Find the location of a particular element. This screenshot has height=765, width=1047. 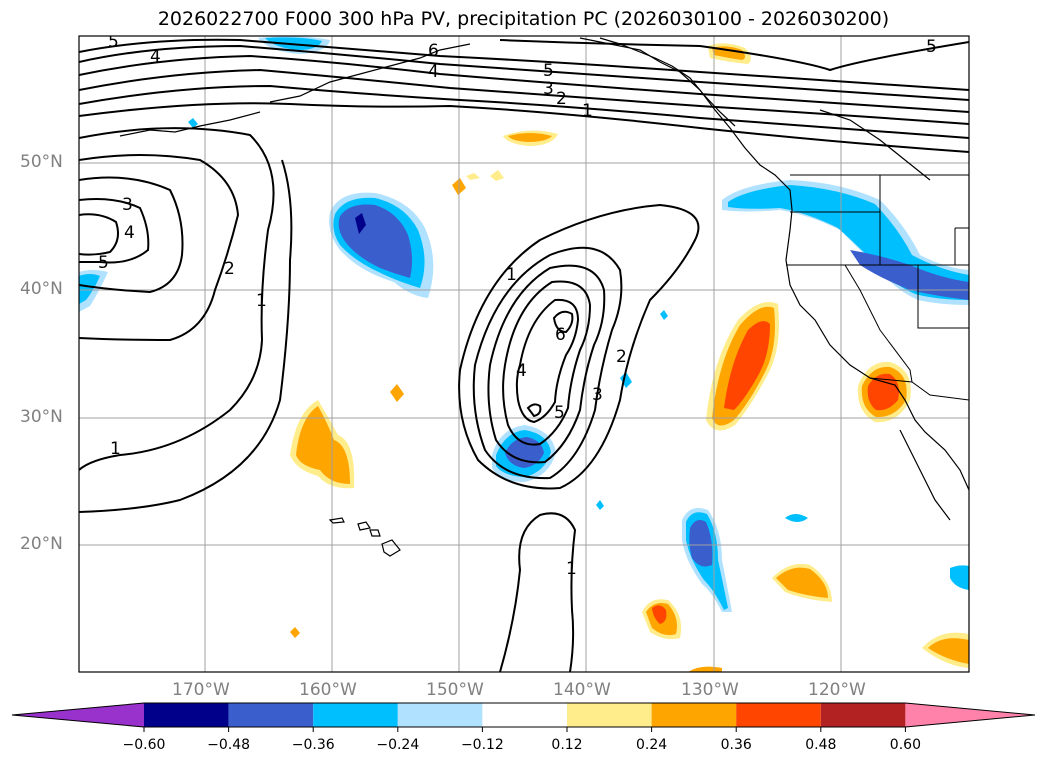

lat-label: 20°N is located at coordinates (41, 544).